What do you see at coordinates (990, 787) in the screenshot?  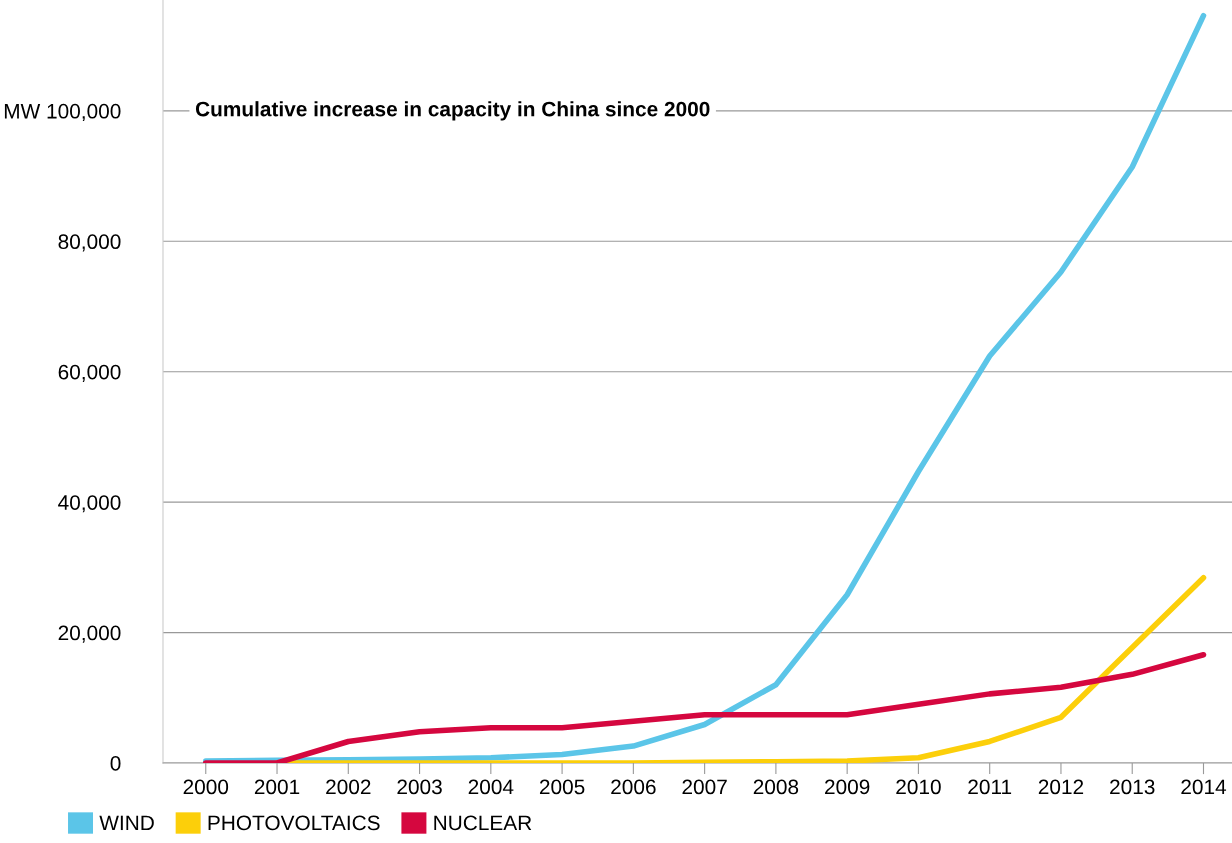 I see `x-tick-label: 2011` at bounding box center [990, 787].